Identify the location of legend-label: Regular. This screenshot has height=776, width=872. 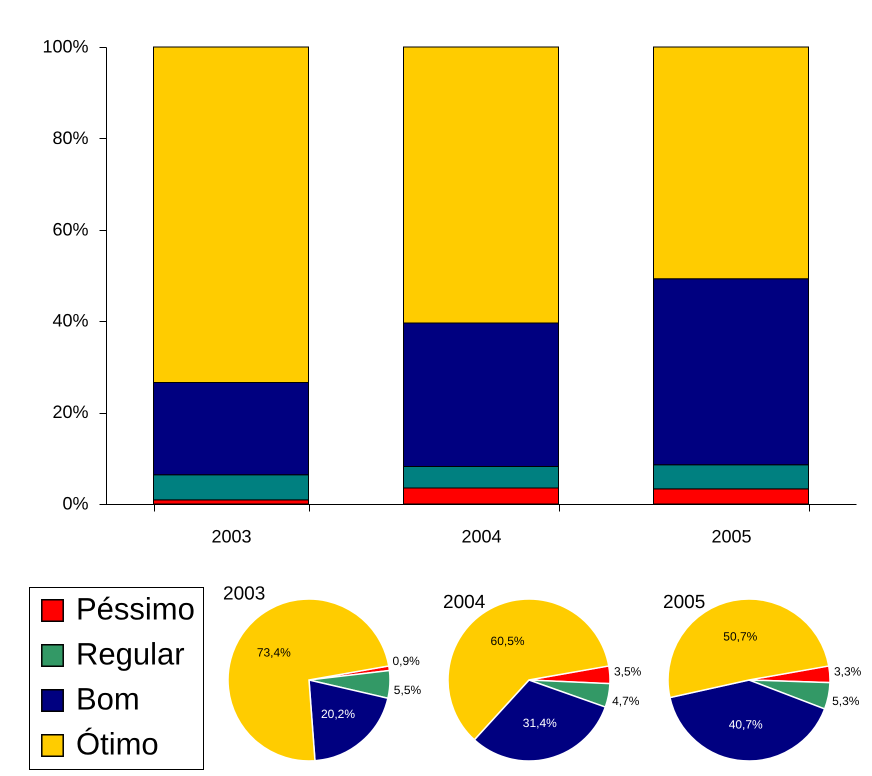
(130, 654).